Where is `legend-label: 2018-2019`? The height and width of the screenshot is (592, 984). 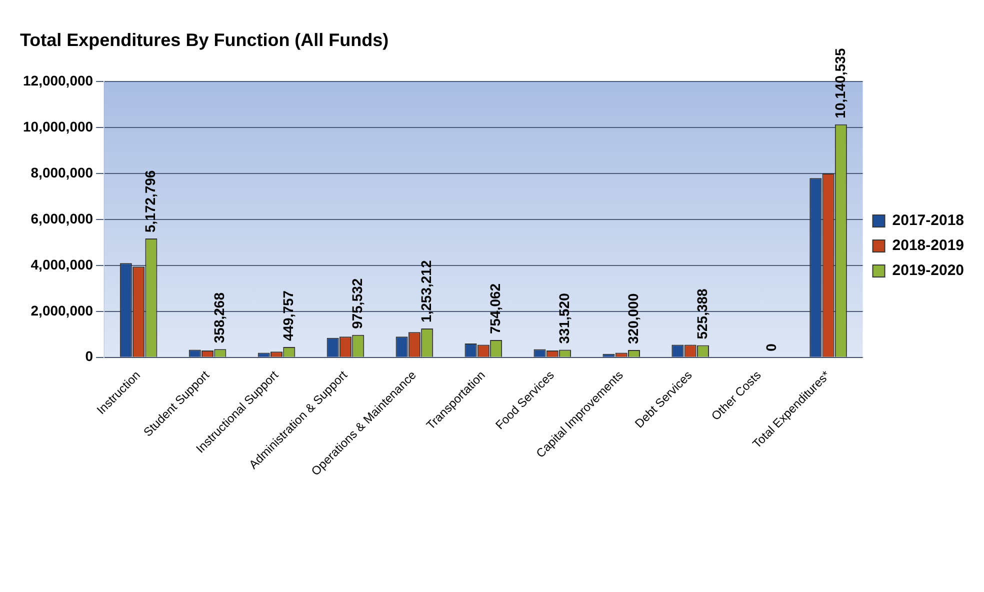
legend-label: 2018-2019 is located at coordinates (928, 245).